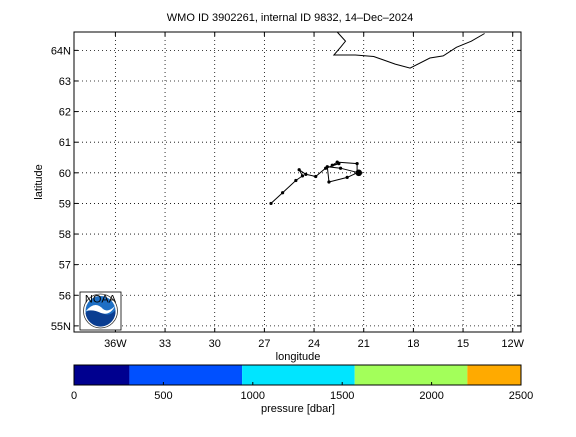  Describe the element at coordinates (314, 344) in the screenshot. I see `x-tick-label: 24` at that location.